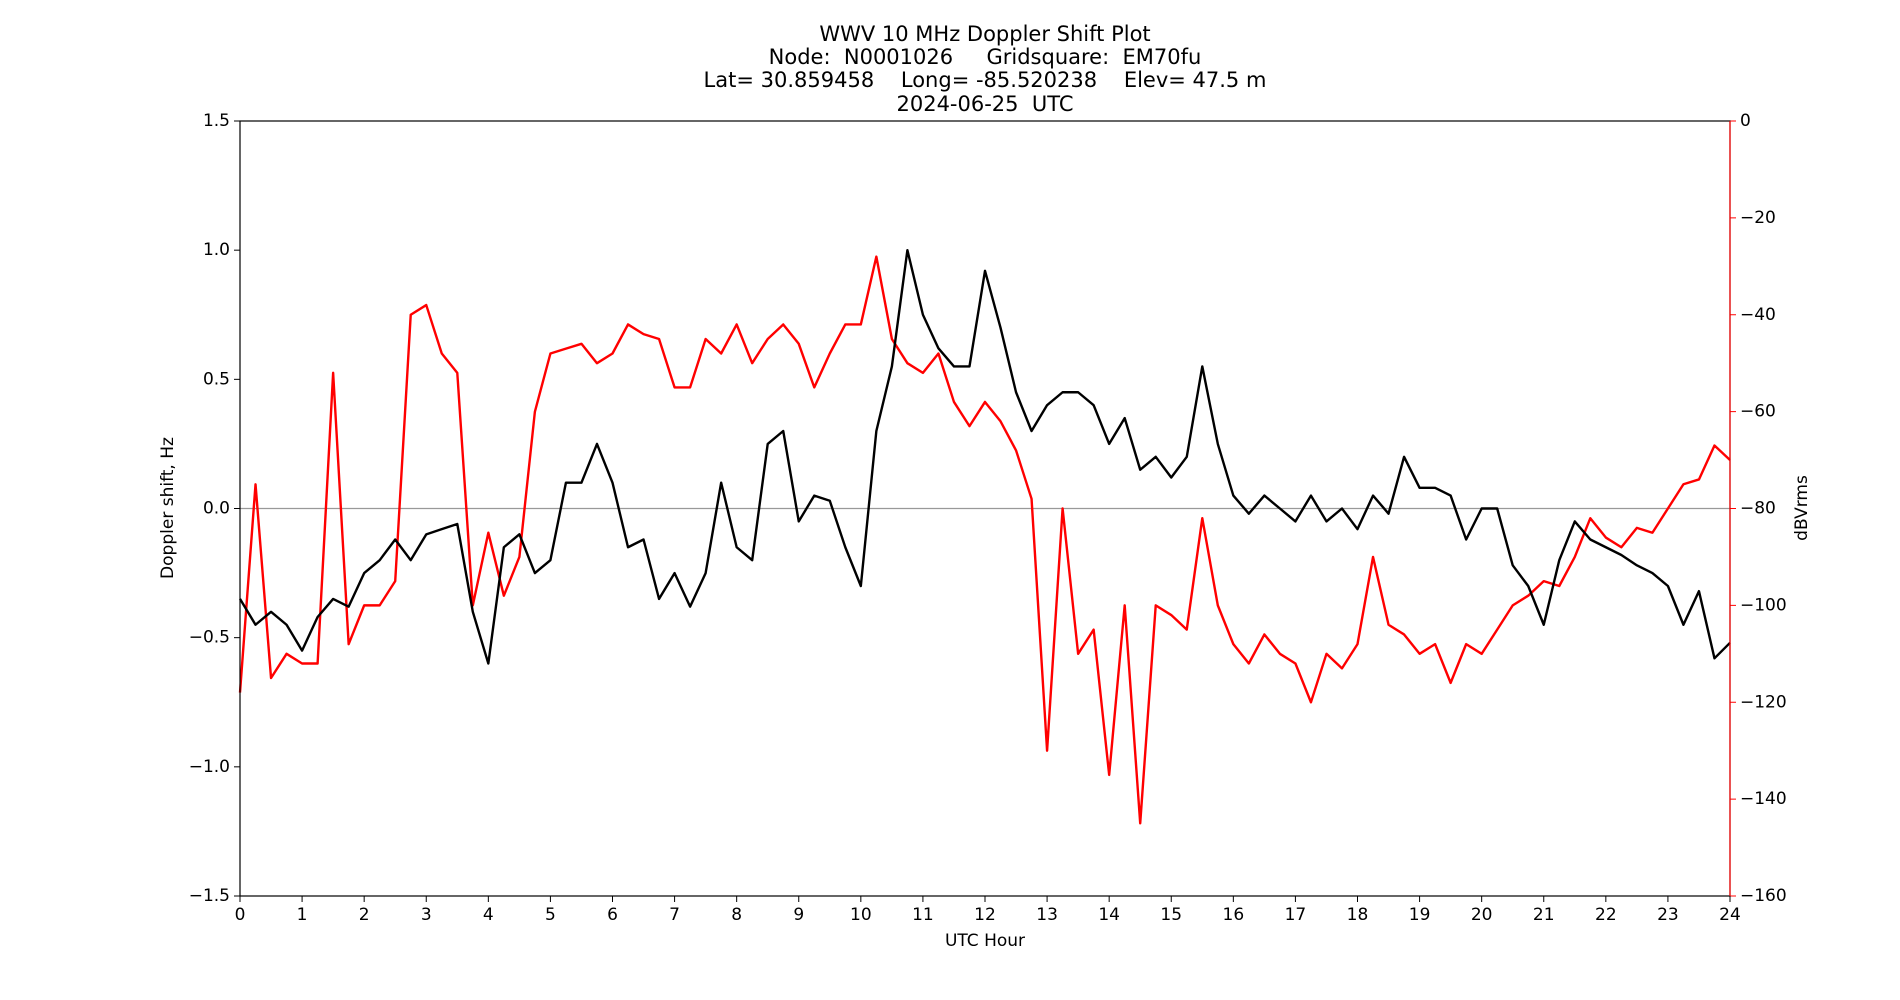  Describe the element at coordinates (1758, 315) in the screenshot. I see `y2-tick-label: −40` at that location.